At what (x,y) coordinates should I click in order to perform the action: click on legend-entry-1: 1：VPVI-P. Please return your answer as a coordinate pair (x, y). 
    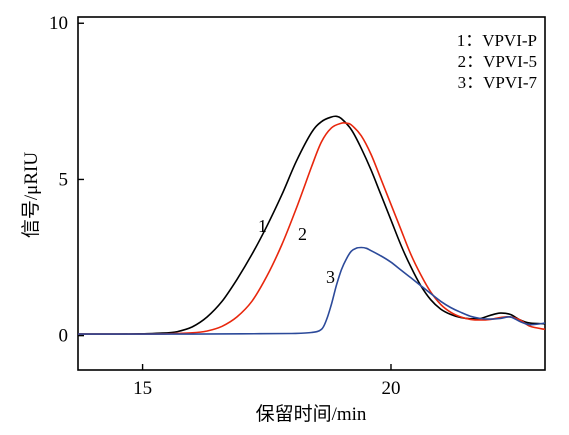
    Looking at the image, I should click on (497, 40).